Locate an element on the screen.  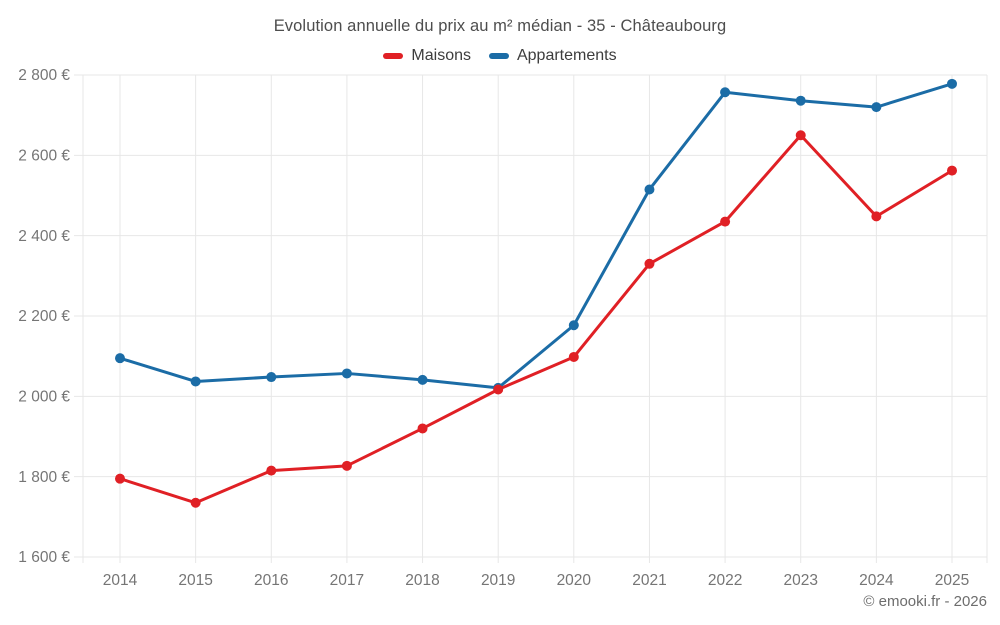
x-axis-label: 2018 is located at coordinates (422, 580).